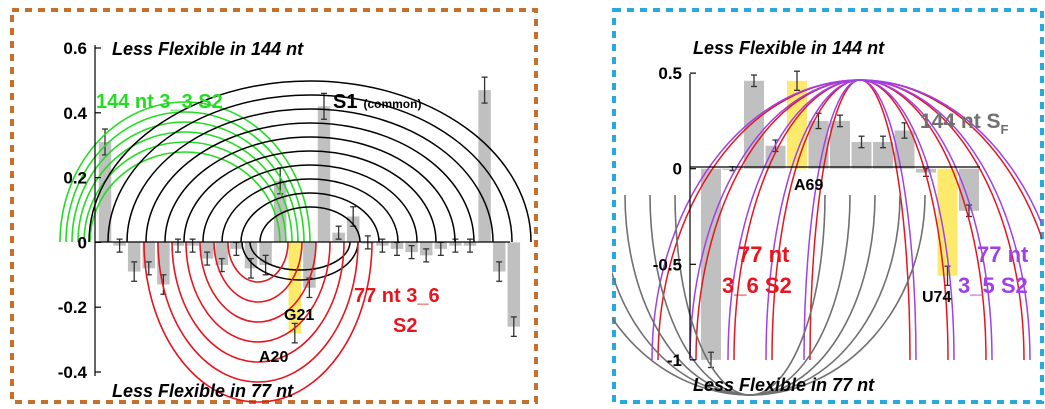  What do you see at coordinates (960, 121) in the screenshot?
I see `gray-arc-label-main: 144 nt S` at bounding box center [960, 121].